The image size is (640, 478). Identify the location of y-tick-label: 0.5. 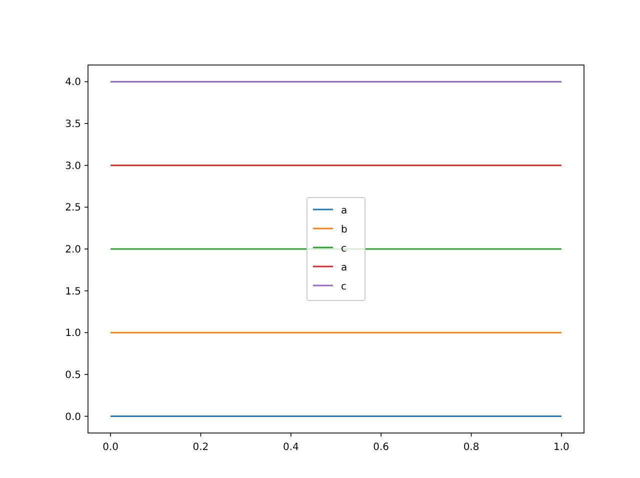
(73, 375).